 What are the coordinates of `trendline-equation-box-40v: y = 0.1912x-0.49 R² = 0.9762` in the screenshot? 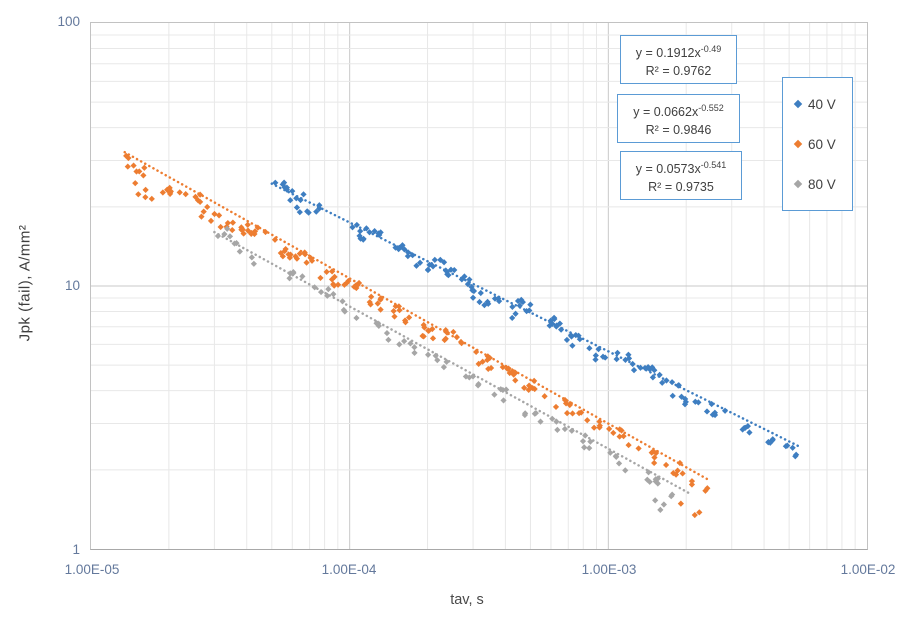 It's located at (678, 60).